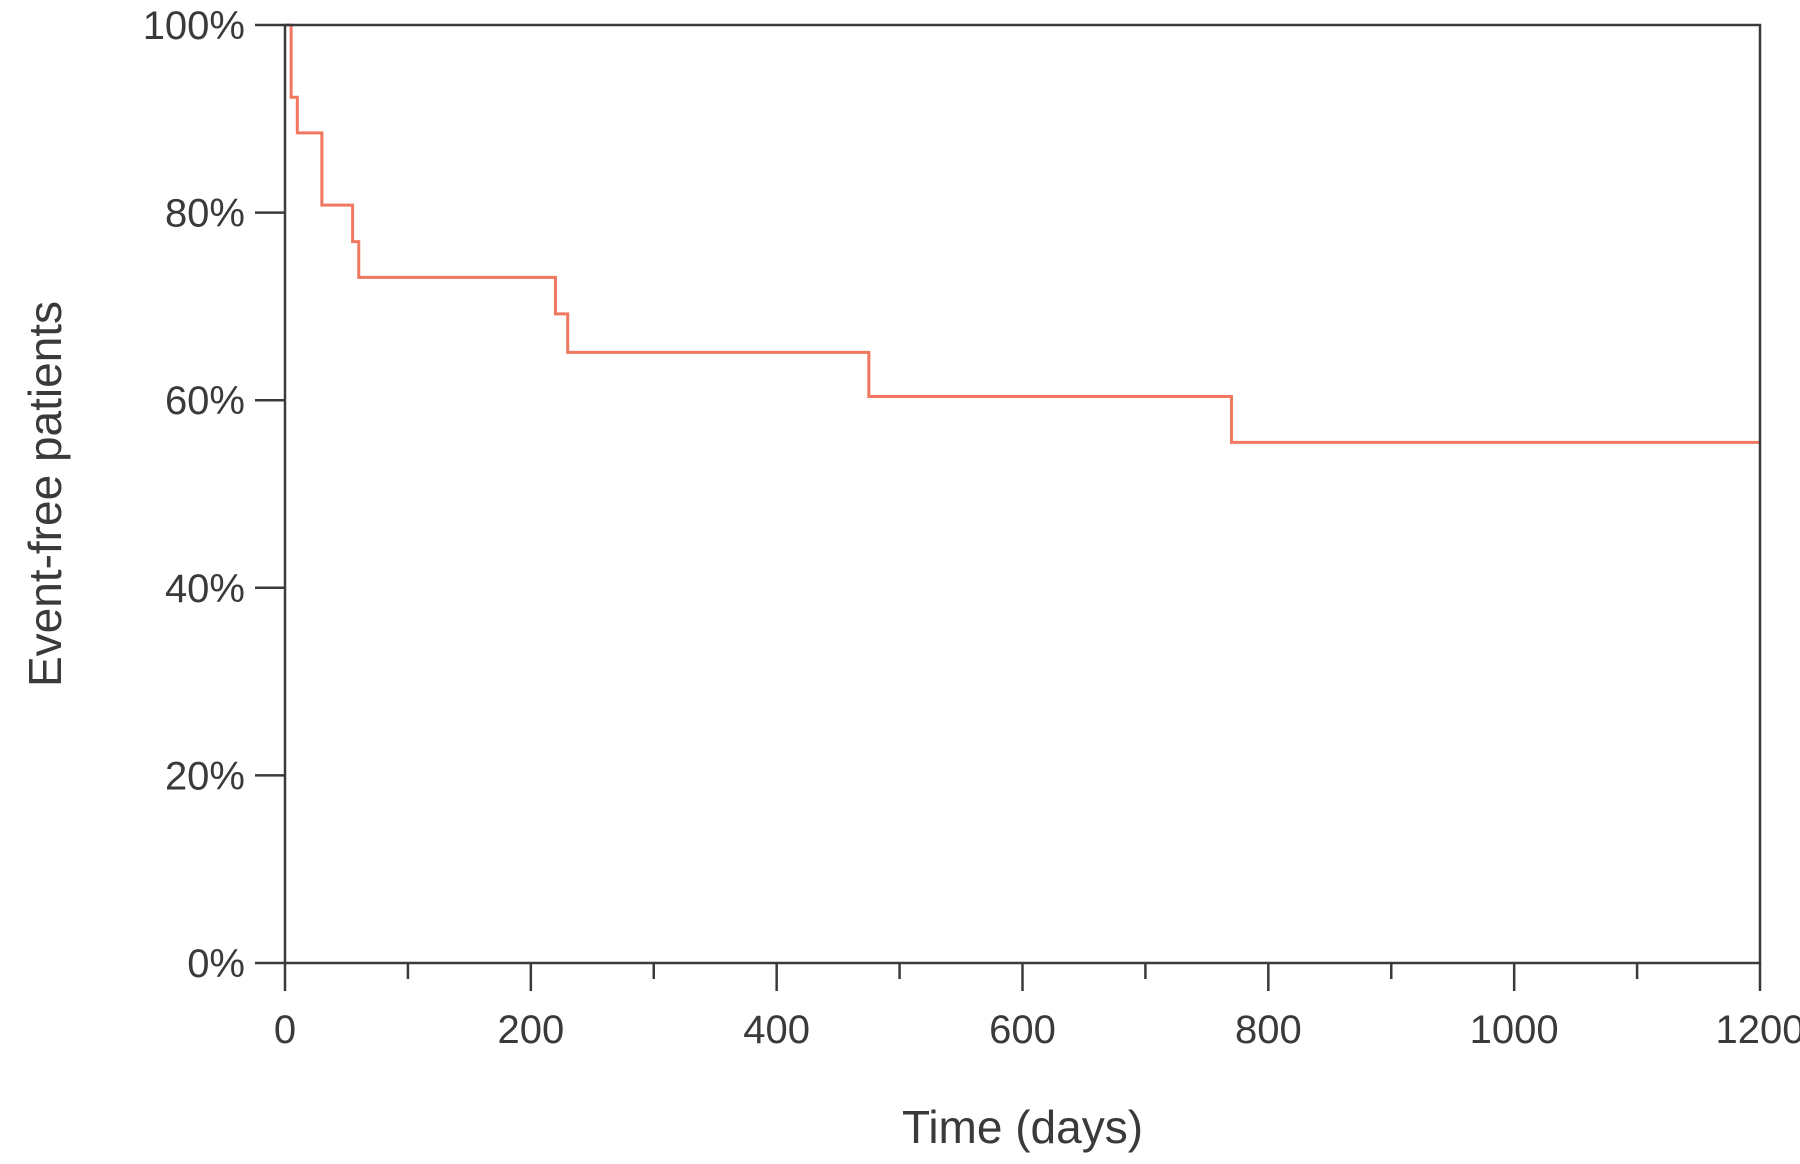 This screenshot has height=1164, width=1800. Describe the element at coordinates (530, 1030) in the screenshot. I see `x-tick-label: 200` at that location.